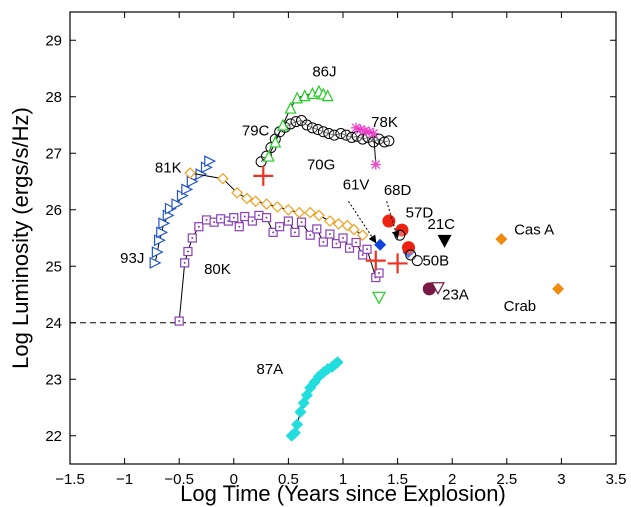 The image size is (631, 507). I want to click on y-tick-label: 24, so click(53, 323).